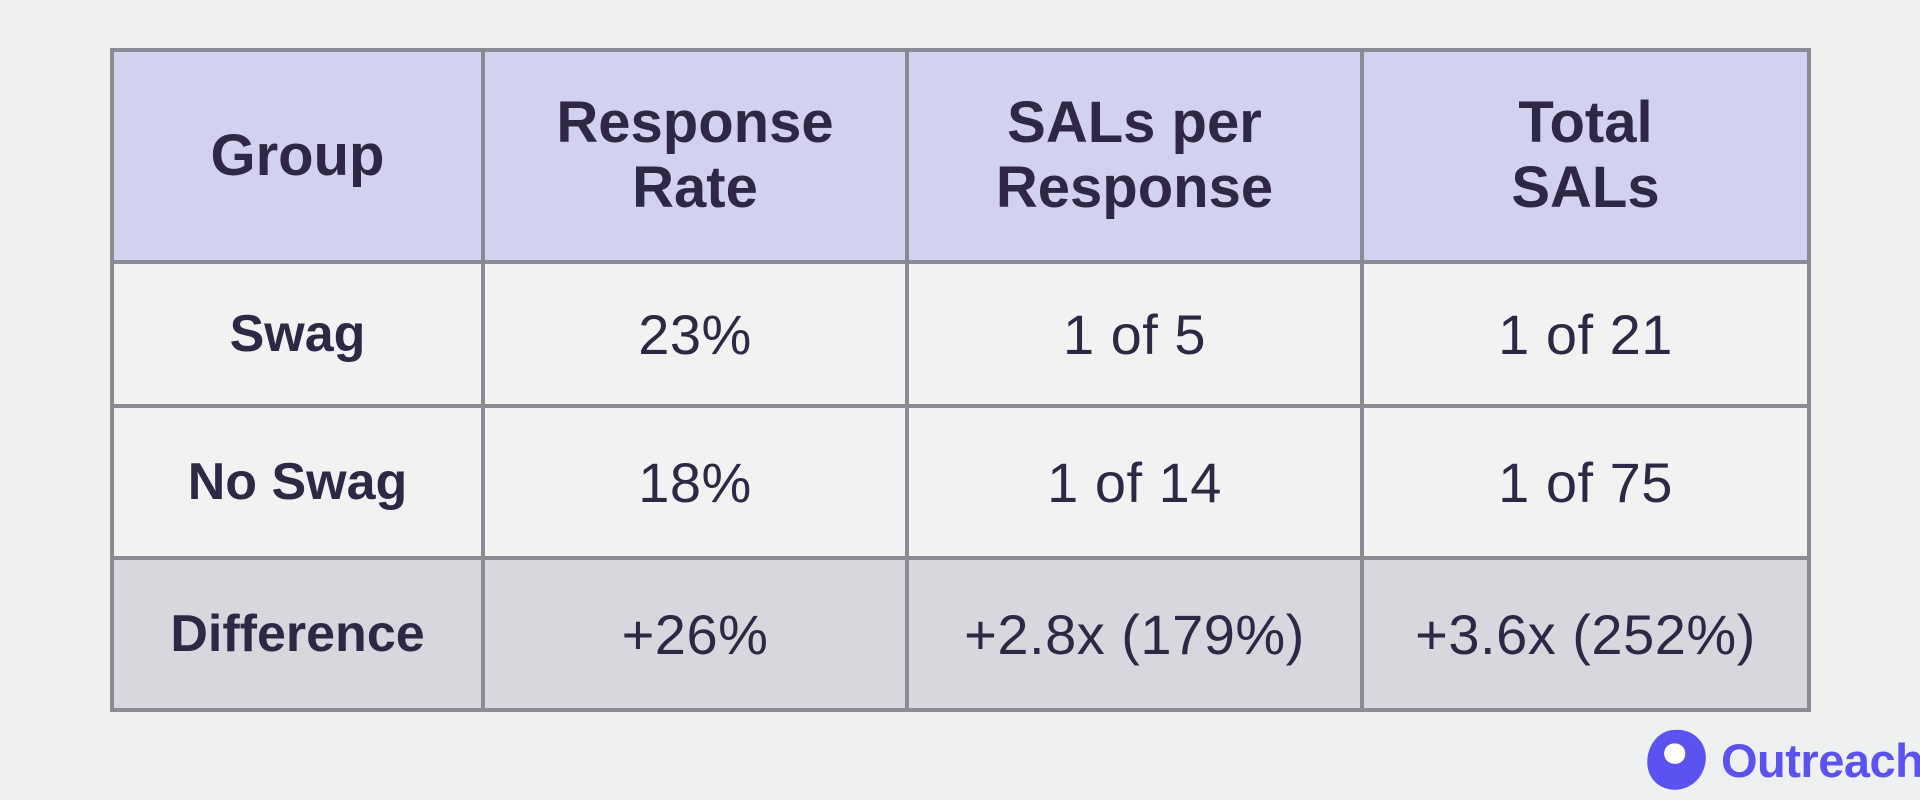 This screenshot has width=1920, height=800. What do you see at coordinates (1585, 156) in the screenshot?
I see `column-header-total-sals: Total SALs` at bounding box center [1585, 156].